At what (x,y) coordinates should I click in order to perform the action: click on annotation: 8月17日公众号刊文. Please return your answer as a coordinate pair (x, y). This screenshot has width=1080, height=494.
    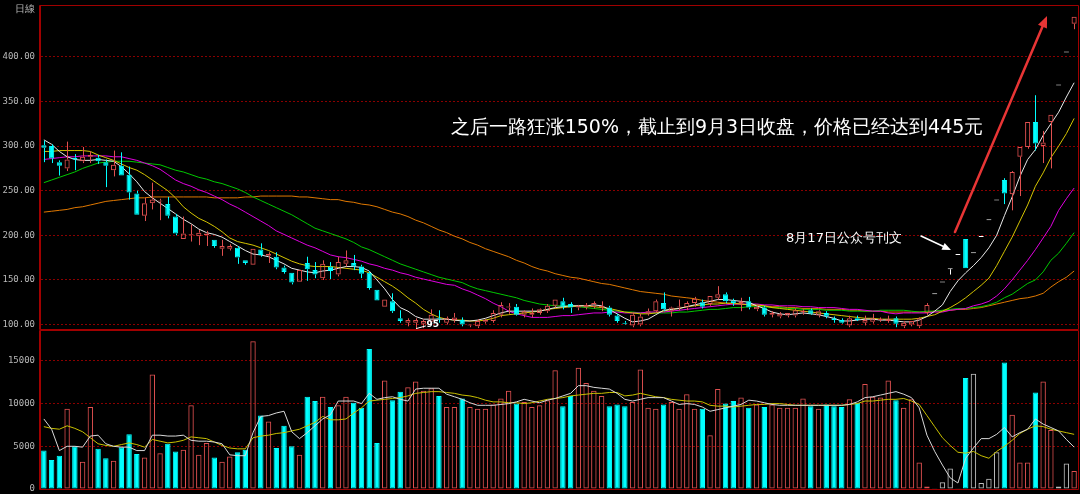
    Looking at the image, I should click on (844, 238).